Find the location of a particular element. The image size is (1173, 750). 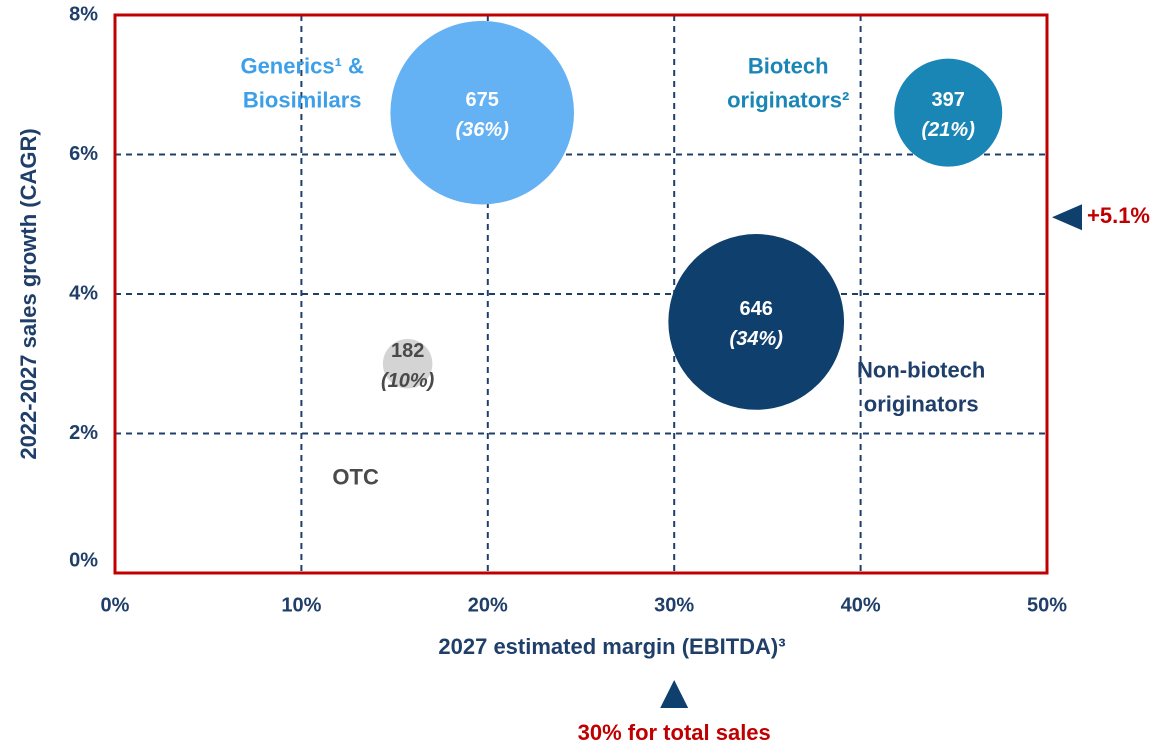

x-tick-label: 10% is located at coordinates (301, 605).